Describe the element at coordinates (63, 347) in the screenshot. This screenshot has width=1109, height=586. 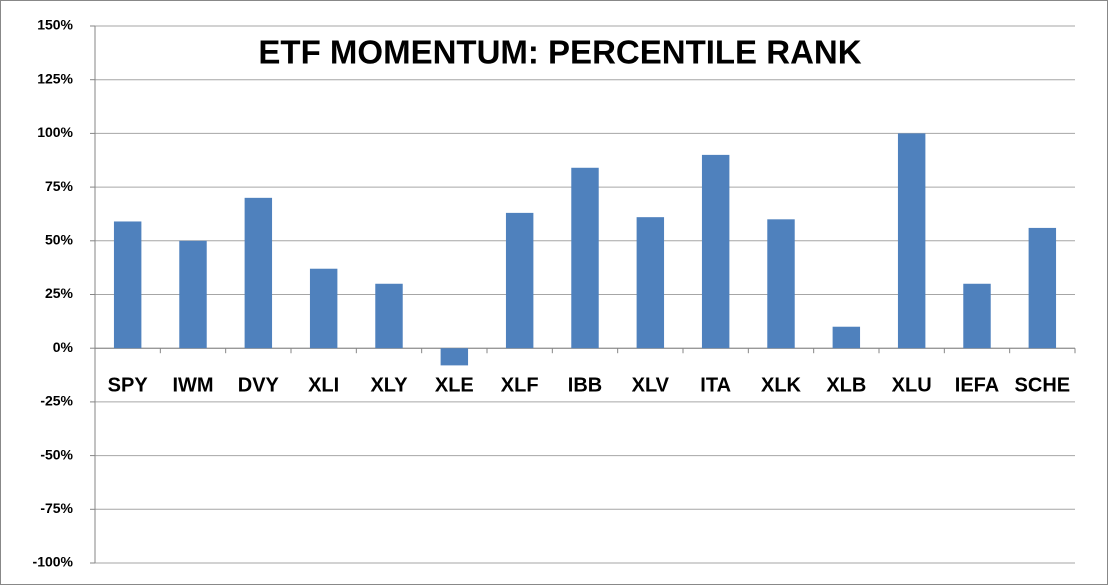
I see `y-tick-label: 0%` at that location.